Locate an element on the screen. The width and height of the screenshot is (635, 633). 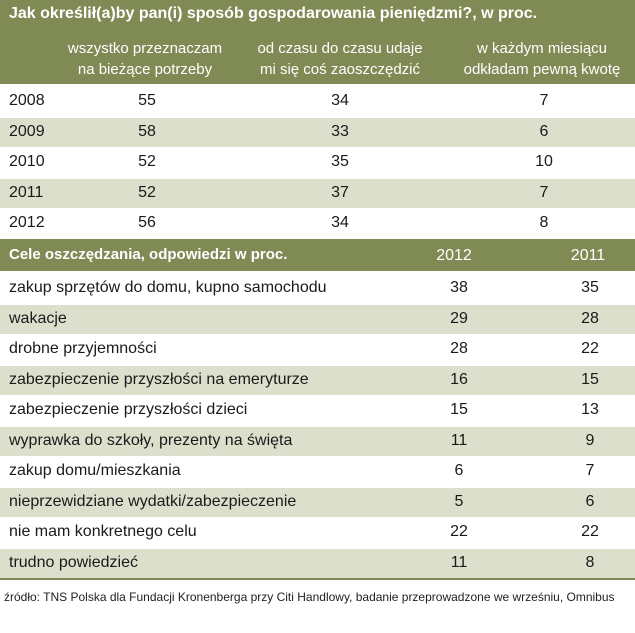
table2-row: trudno powiedzieć 11 8 is located at coordinates (317, 562).